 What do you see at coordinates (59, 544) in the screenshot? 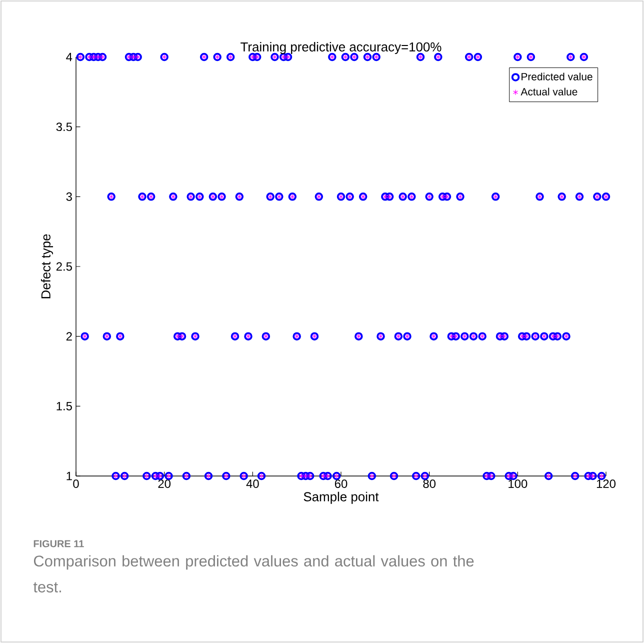
I see `caption: FIGURE 11` at bounding box center [59, 544].